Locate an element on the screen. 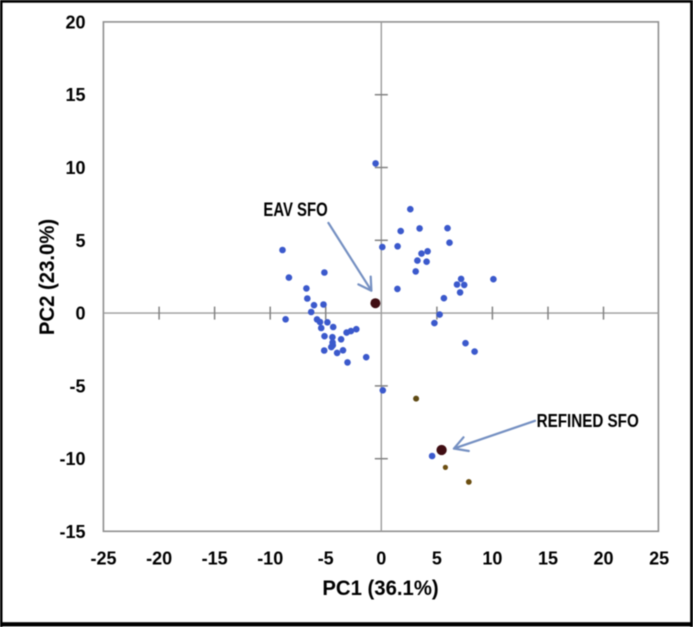 This screenshot has height=627, width=693. svg-text: PC1 (36.1%) is located at coordinates (380, 588).